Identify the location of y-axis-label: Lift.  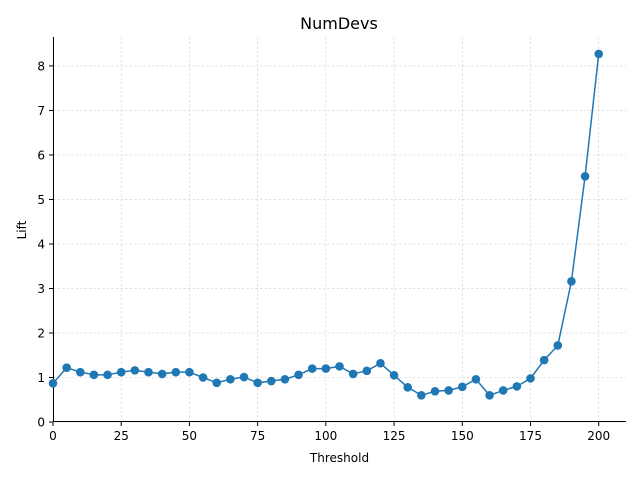
(22, 229).